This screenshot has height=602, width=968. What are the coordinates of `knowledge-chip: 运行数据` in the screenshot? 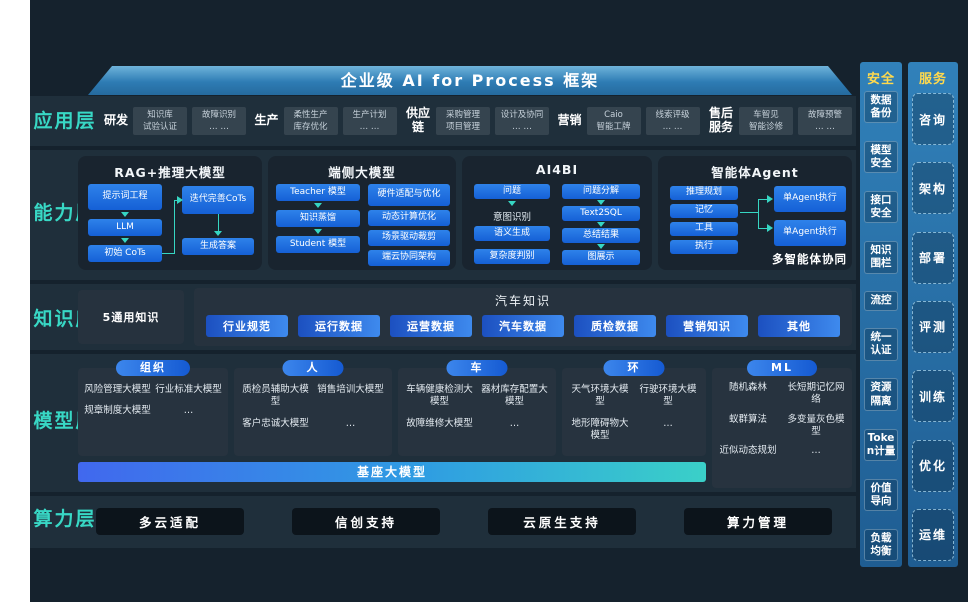 It's located at (339, 326).